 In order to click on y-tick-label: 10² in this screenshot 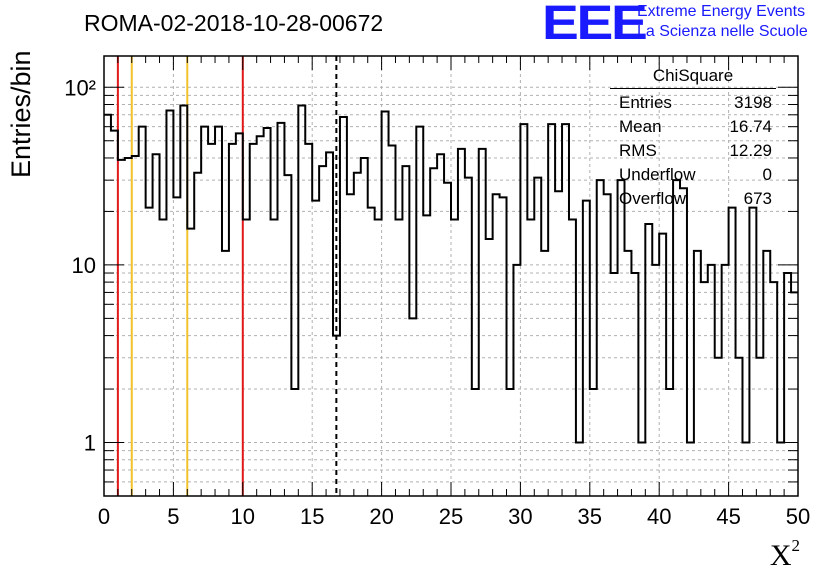, I will do `click(80, 87)`.